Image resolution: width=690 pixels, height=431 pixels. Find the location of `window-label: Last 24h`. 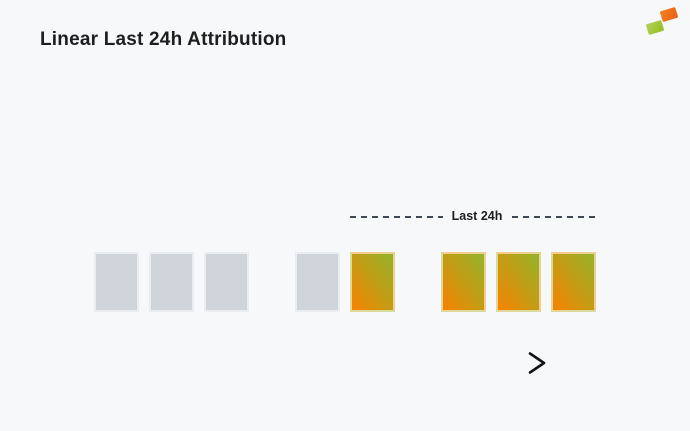

window-label: Last 24h is located at coordinates (477, 216).